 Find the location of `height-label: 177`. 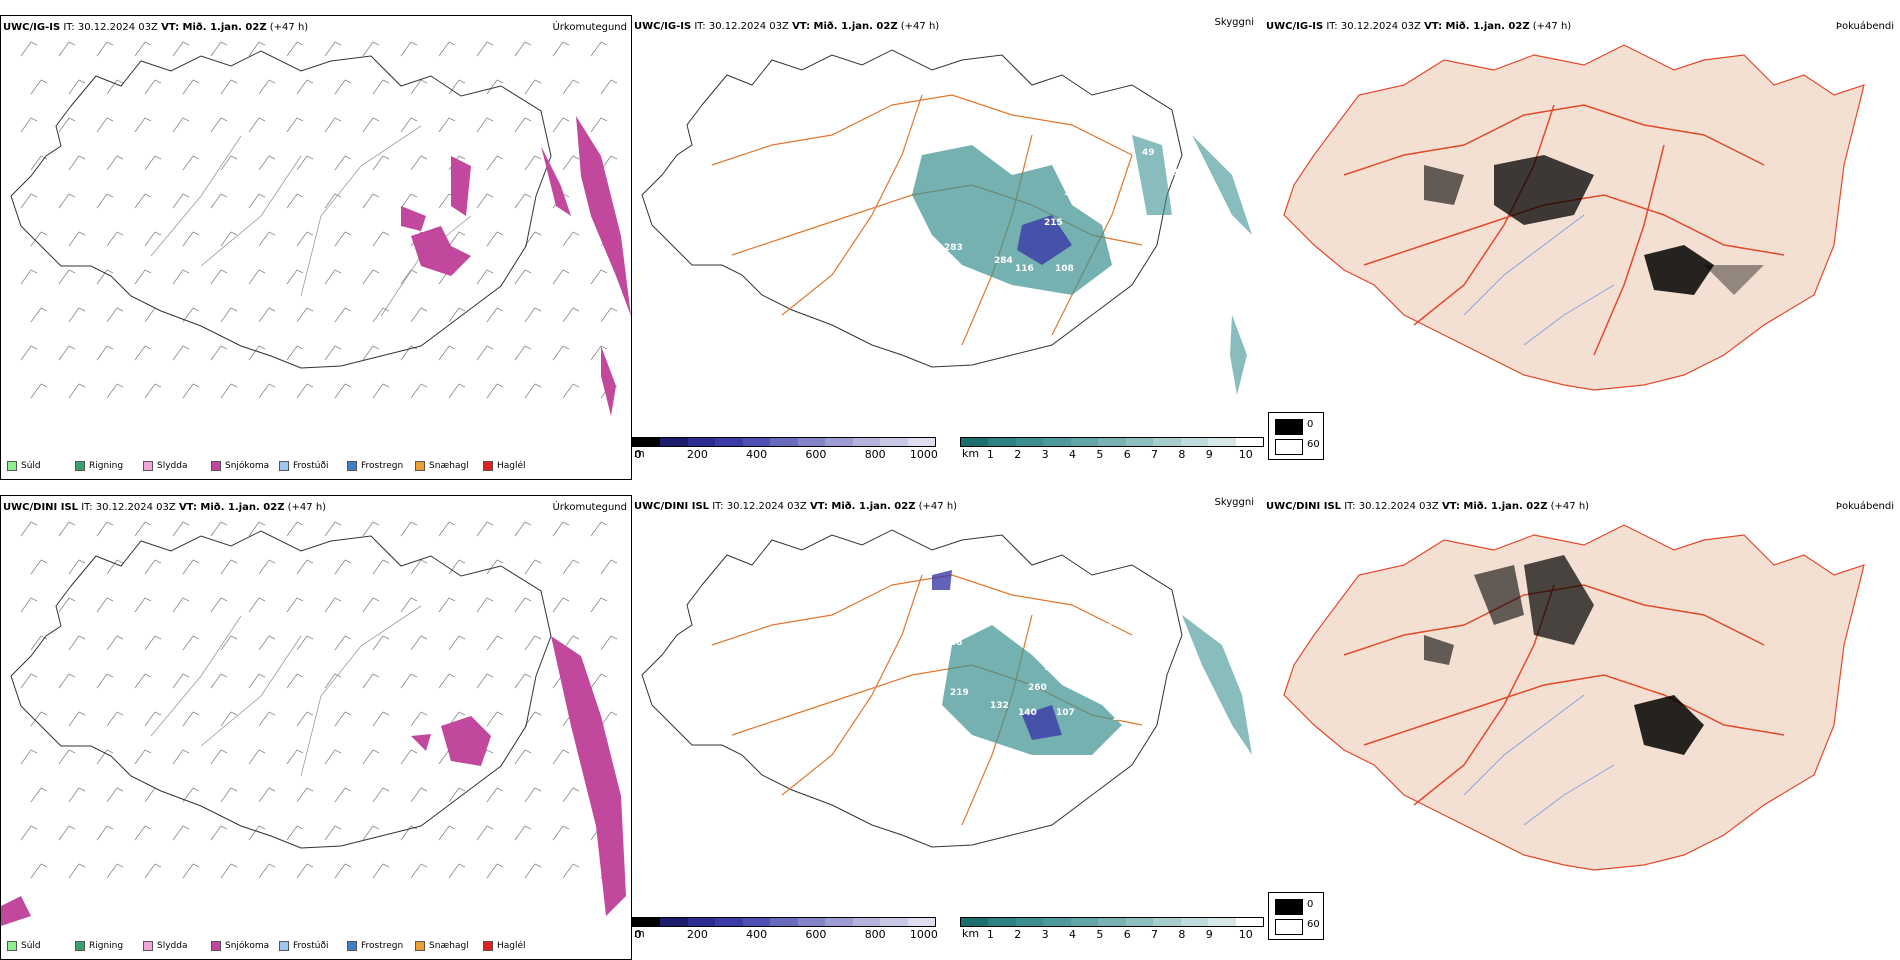

height-label: 177 is located at coordinates (1053, 668).